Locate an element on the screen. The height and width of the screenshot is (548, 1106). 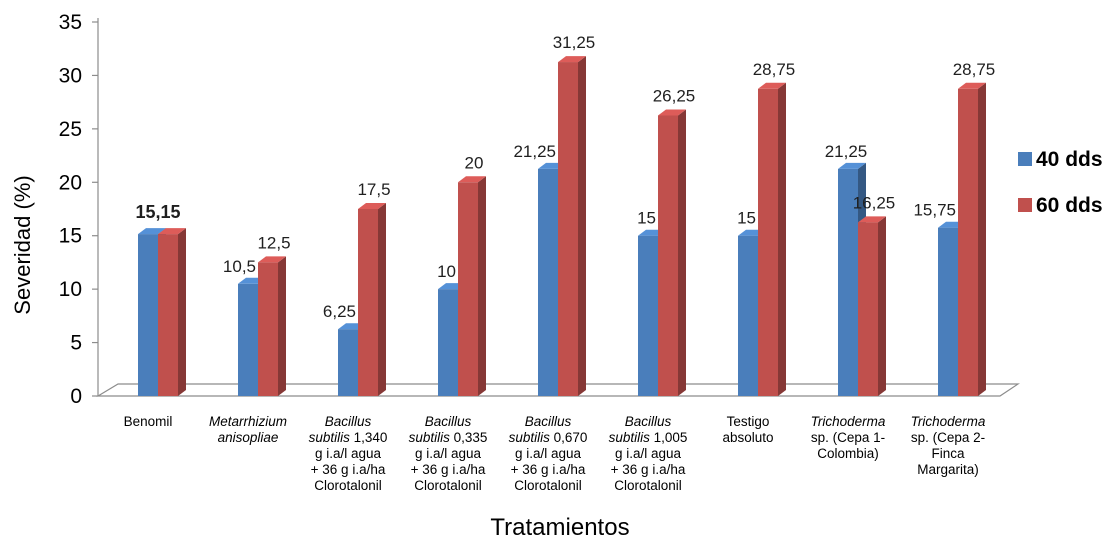
y-tick-label: 20 is located at coordinates (70, 182).